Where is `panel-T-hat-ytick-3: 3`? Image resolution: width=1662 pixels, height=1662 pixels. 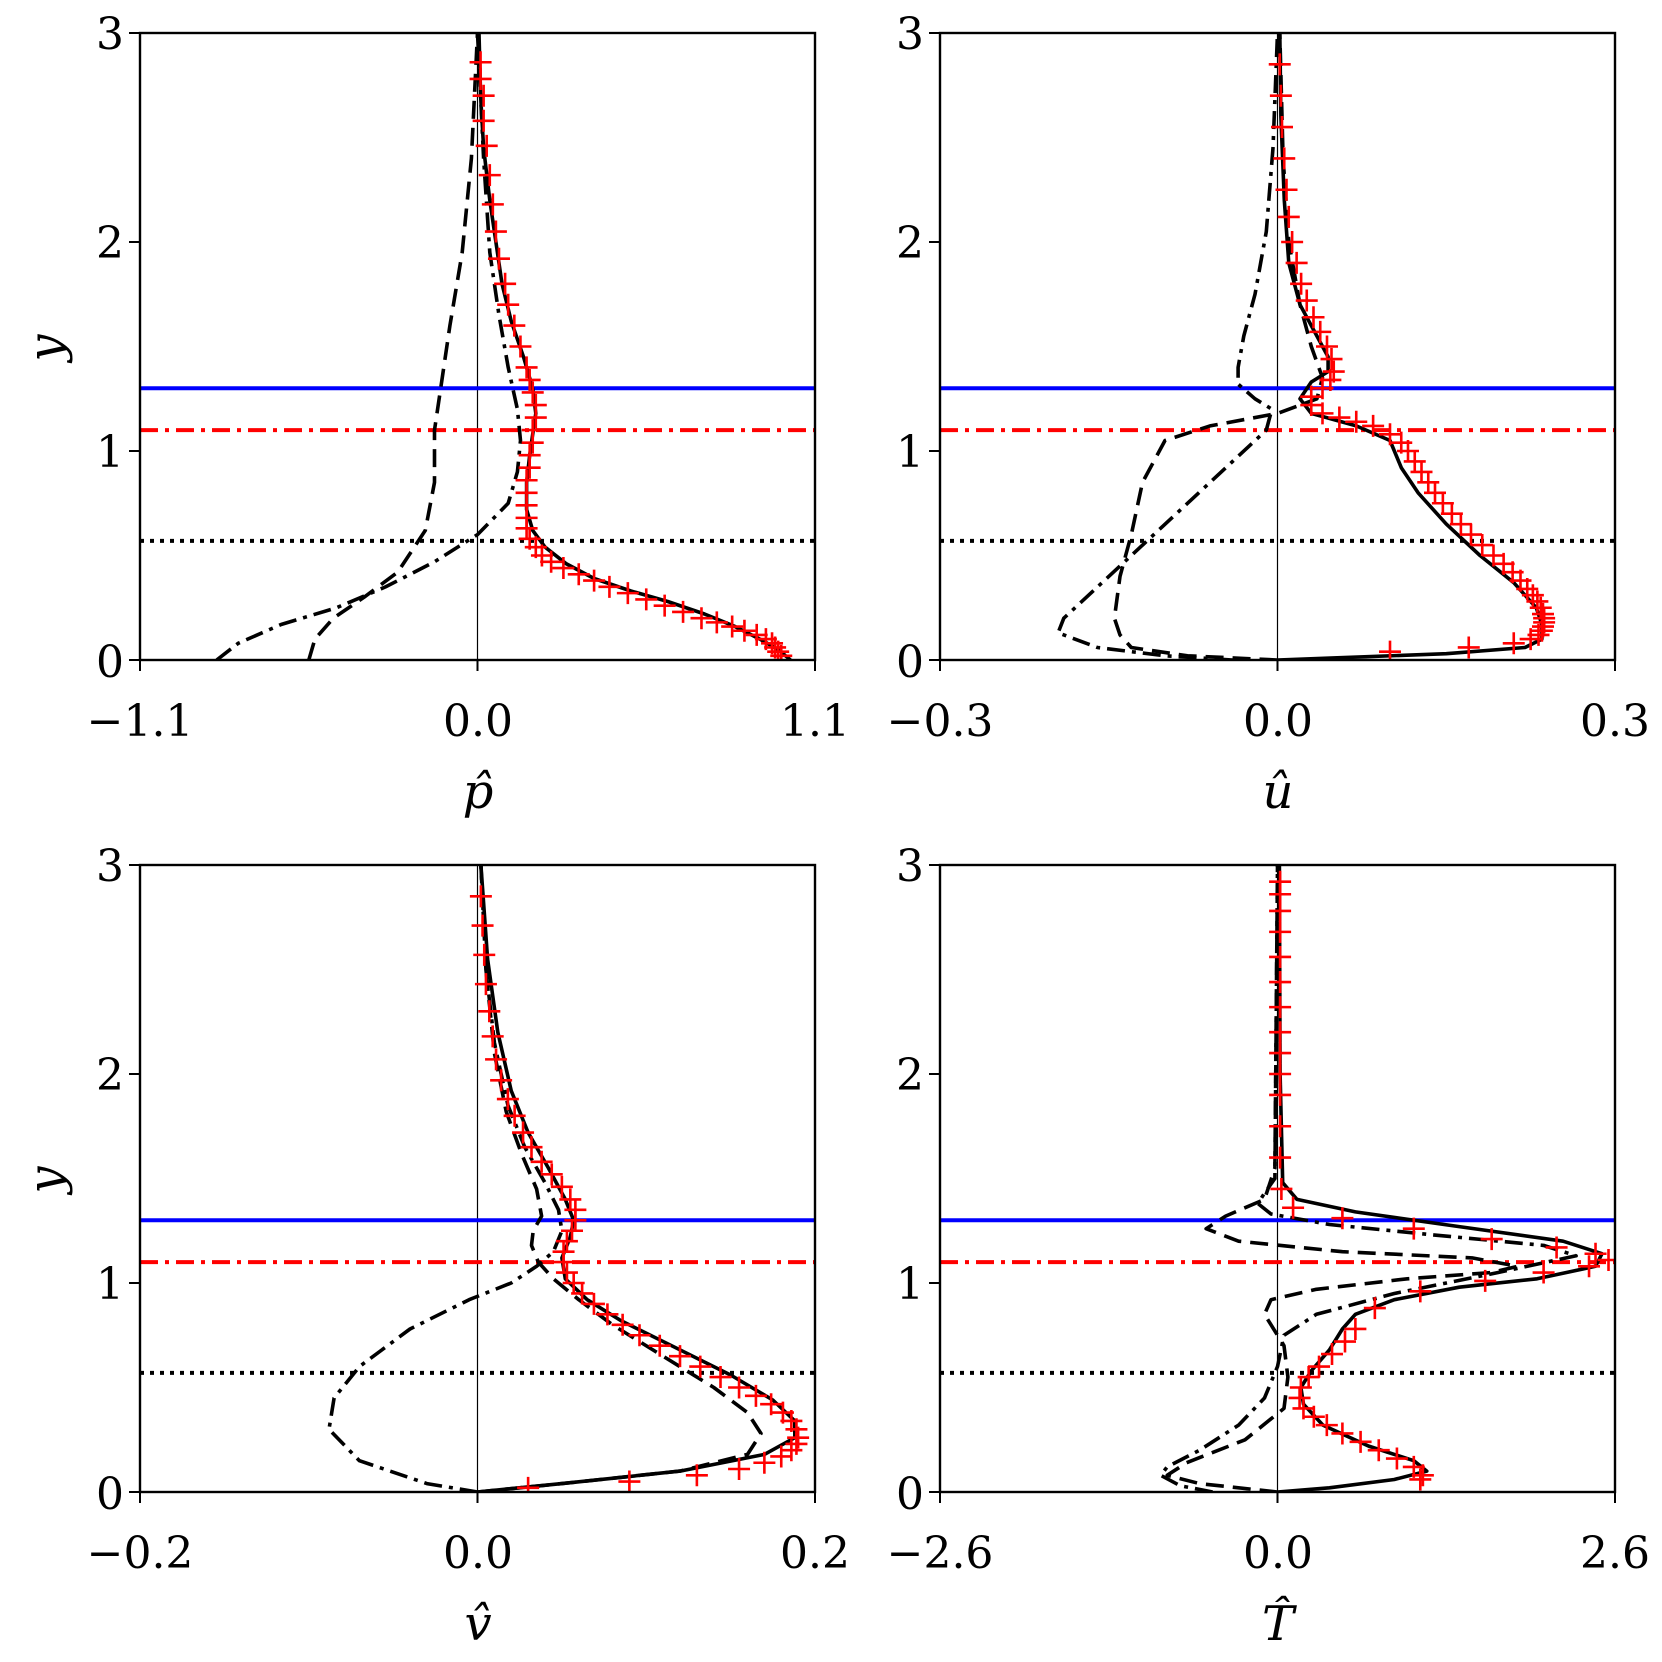
panel-T-hat-ytick-3: 3 is located at coordinates (910, 866).